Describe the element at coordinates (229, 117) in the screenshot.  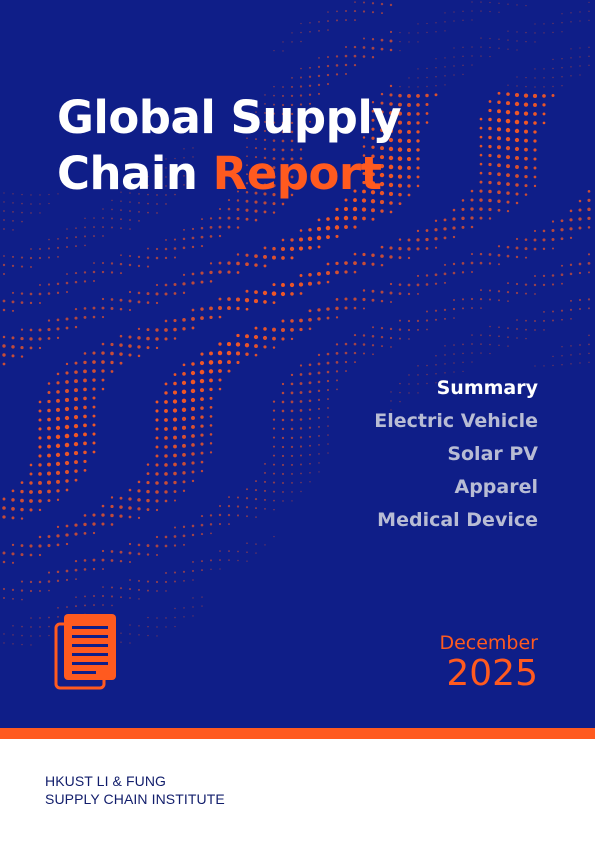
I see `title-line-1: Global Supply` at that location.